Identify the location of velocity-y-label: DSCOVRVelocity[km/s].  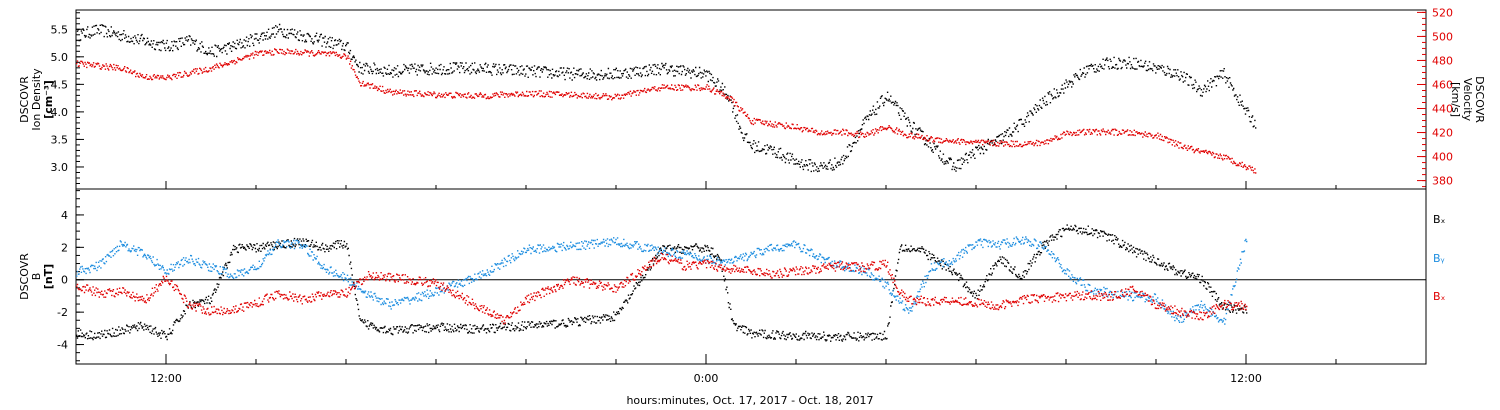
(1467, 99).